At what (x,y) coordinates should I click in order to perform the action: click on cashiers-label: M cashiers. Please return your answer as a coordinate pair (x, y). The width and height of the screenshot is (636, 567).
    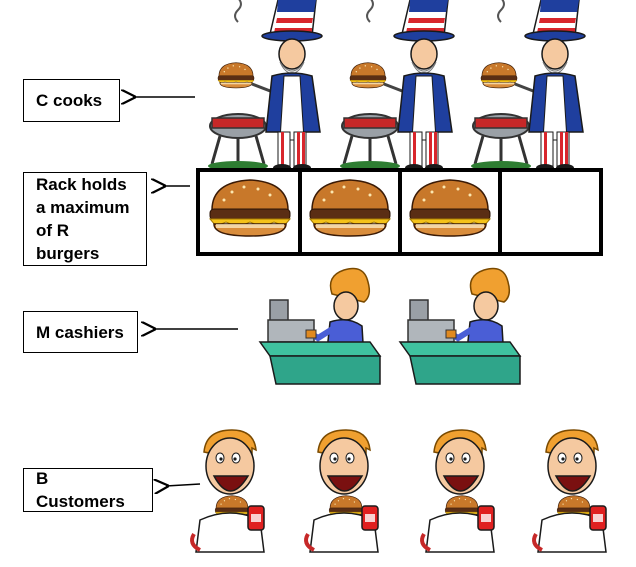
    Looking at the image, I should click on (80, 332).